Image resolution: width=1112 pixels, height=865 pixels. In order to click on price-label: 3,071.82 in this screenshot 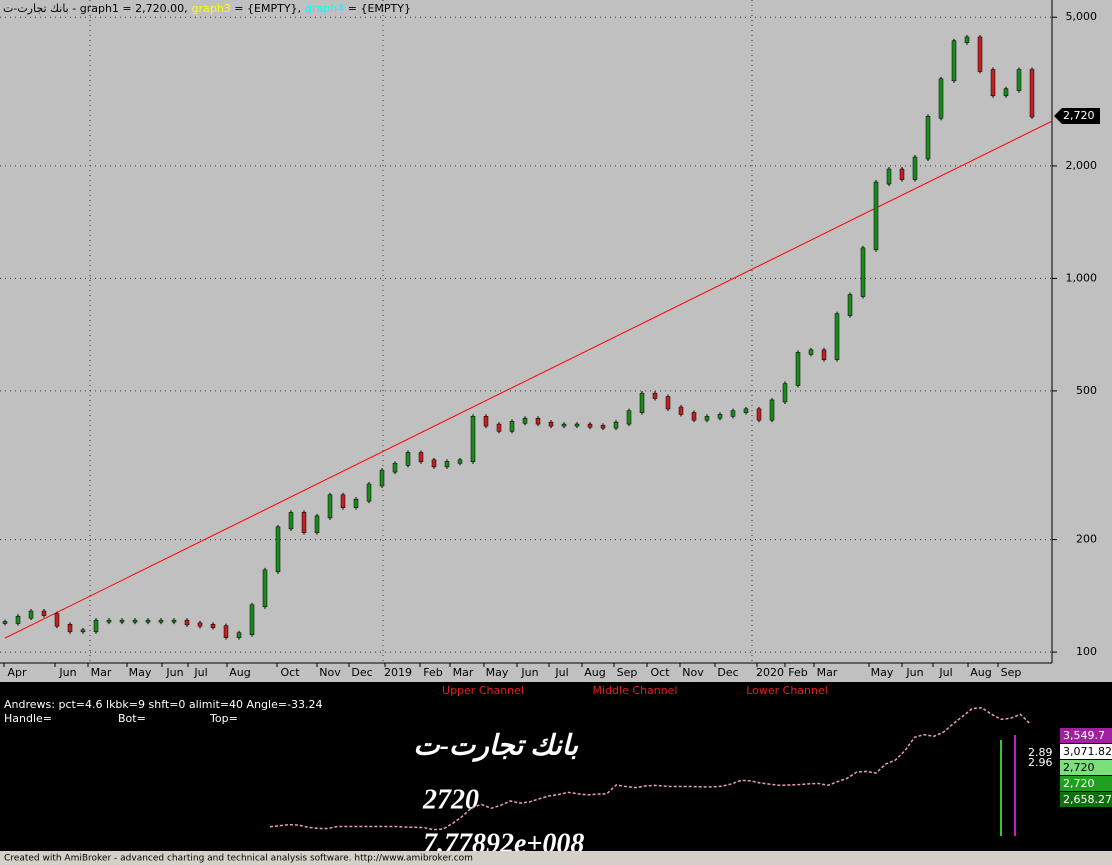, I will do `click(1087, 751)`.